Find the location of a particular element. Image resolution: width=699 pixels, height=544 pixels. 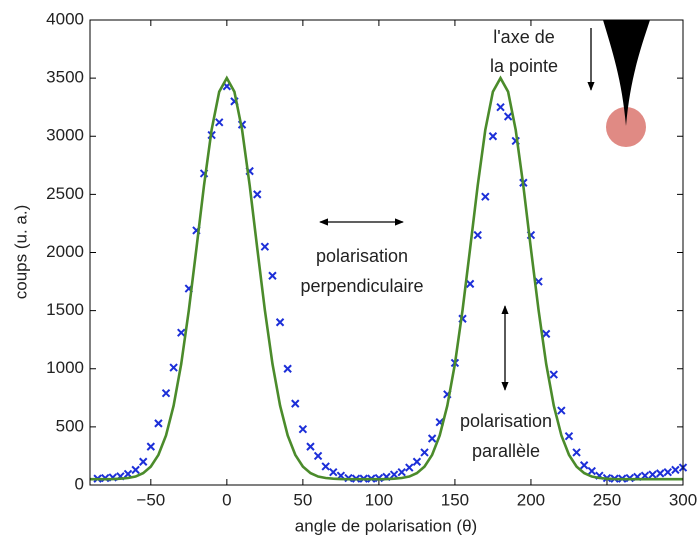

y-tick-label: 3500 is located at coordinates (65, 77).